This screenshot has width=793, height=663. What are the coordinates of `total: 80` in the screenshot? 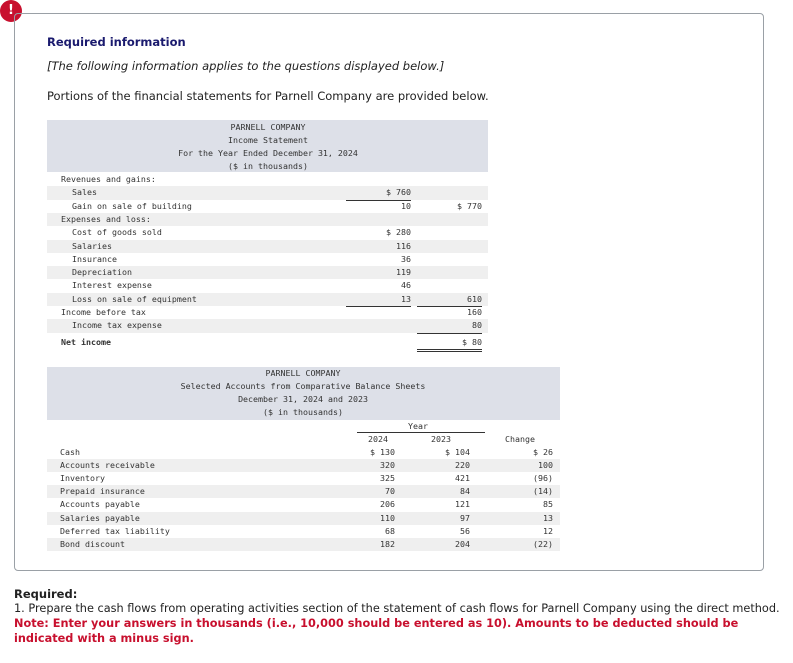 It's located at (477, 325).